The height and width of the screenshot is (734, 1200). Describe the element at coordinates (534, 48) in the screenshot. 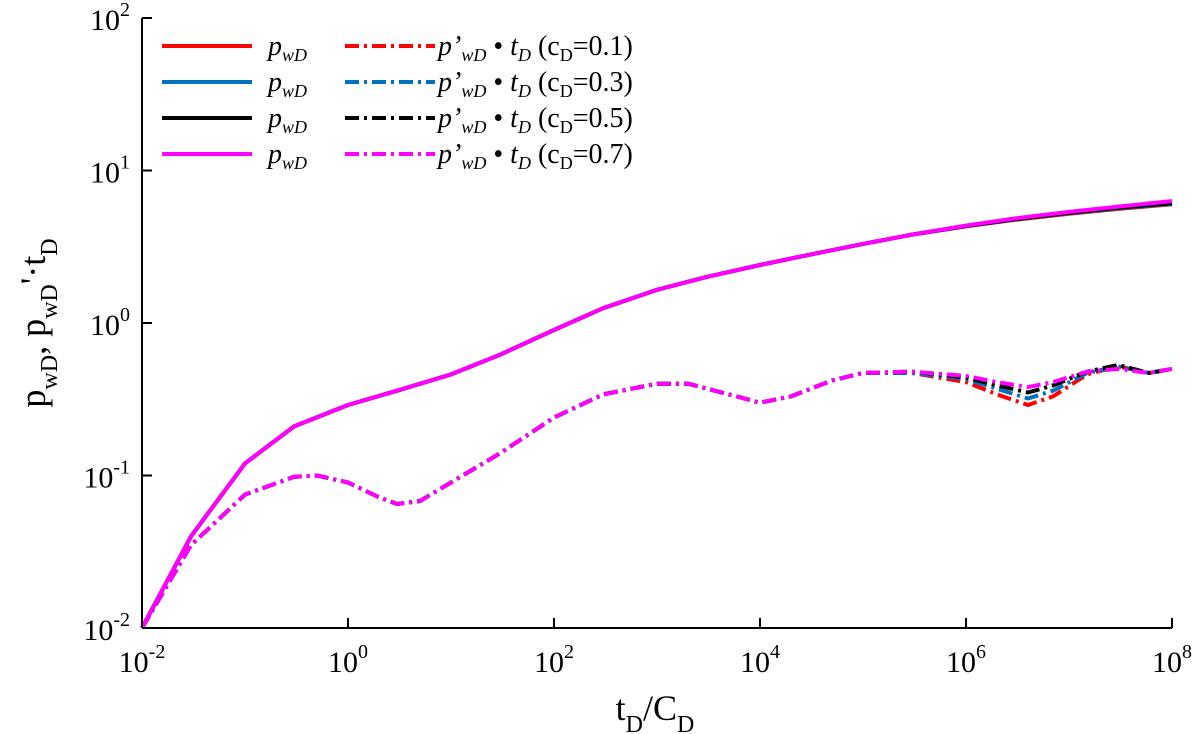

I see `legend-label-derivative: p’wD • tD (cD=0.1)` at that location.